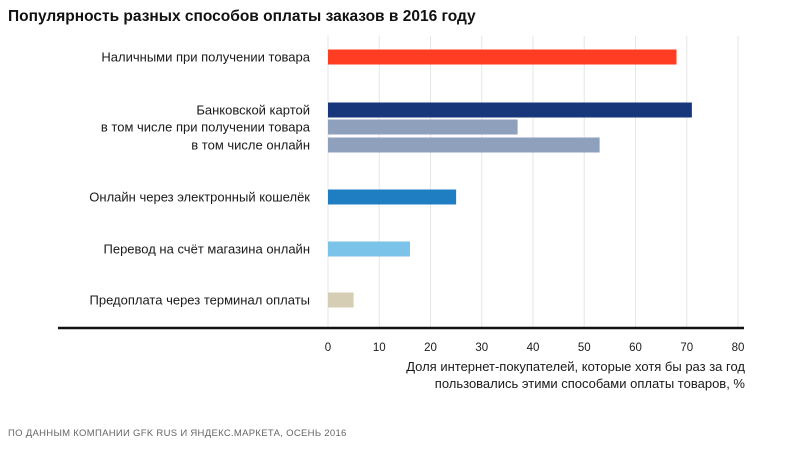  I want to click on x-tick-label: 50, so click(584, 348).